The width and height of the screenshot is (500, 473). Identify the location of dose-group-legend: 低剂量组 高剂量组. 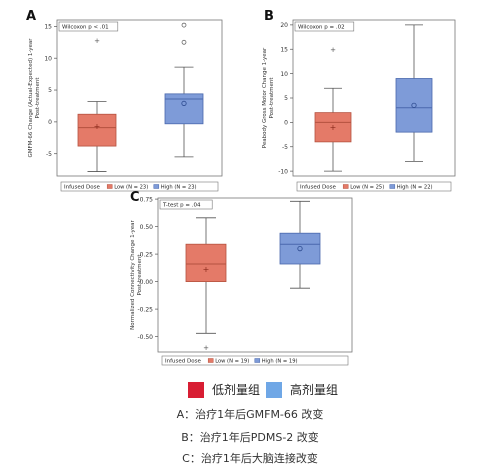
(250, 390).